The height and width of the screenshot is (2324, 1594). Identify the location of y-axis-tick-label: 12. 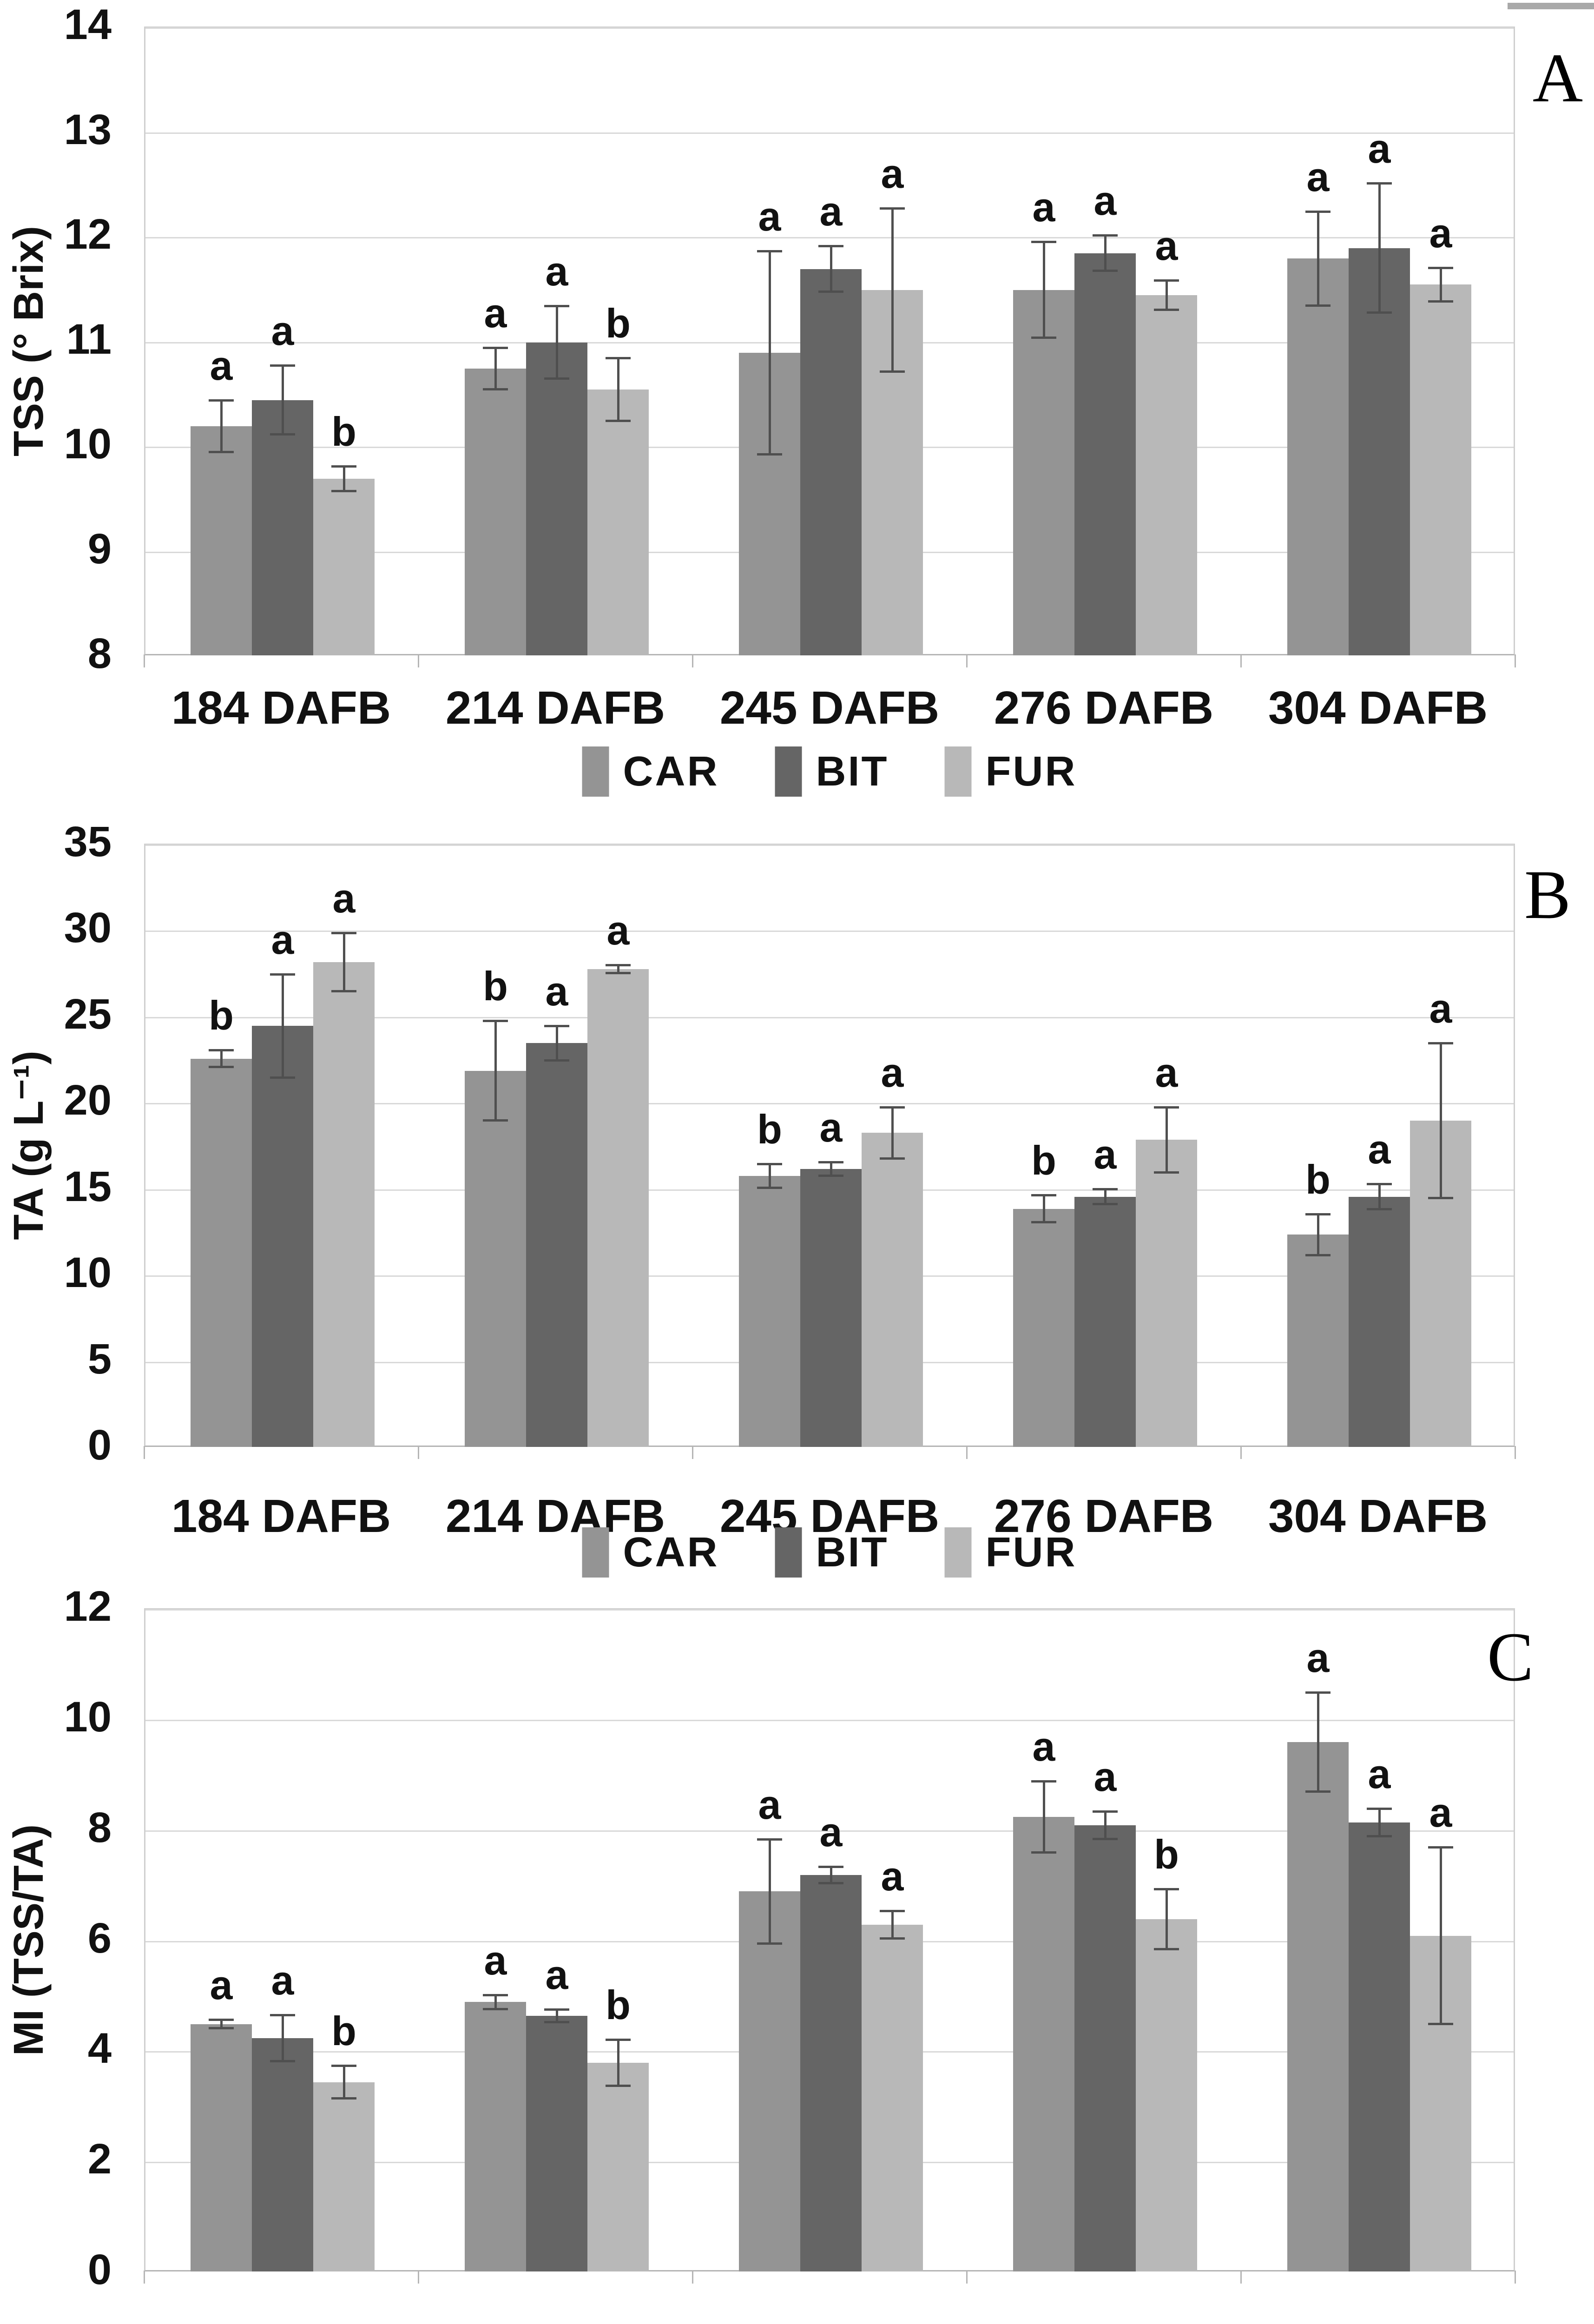
(88, 1606).